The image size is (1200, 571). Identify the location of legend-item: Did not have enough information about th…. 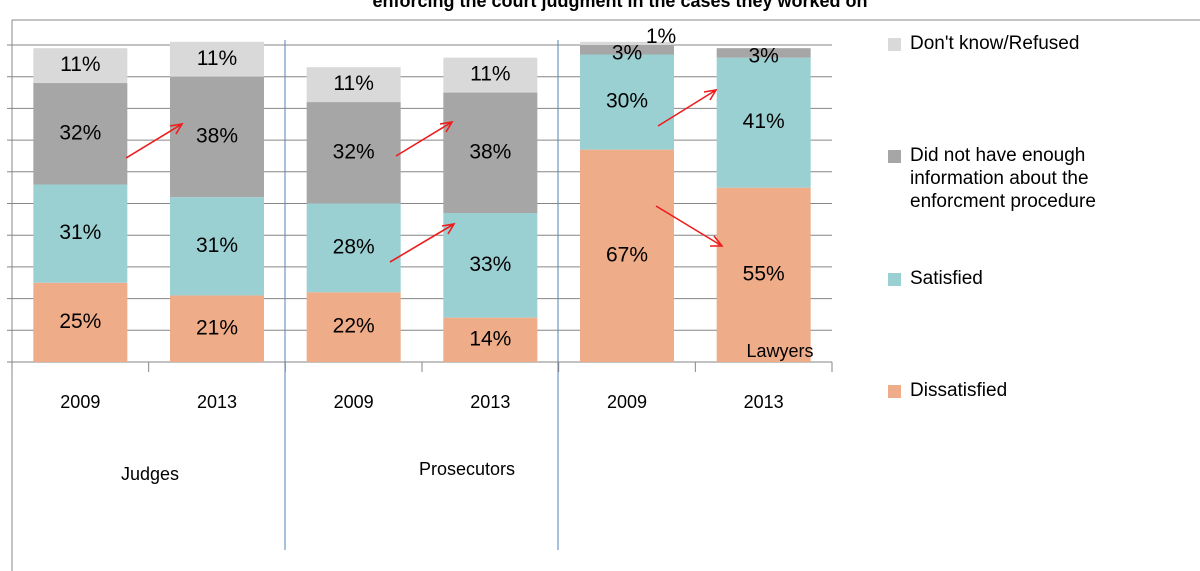
(1024, 178).